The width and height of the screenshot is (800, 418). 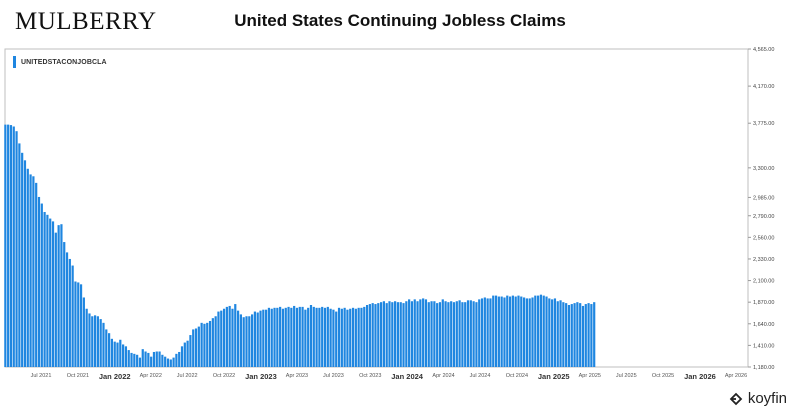 I want to click on koyfin-logo: koyfin, so click(x=757, y=398).